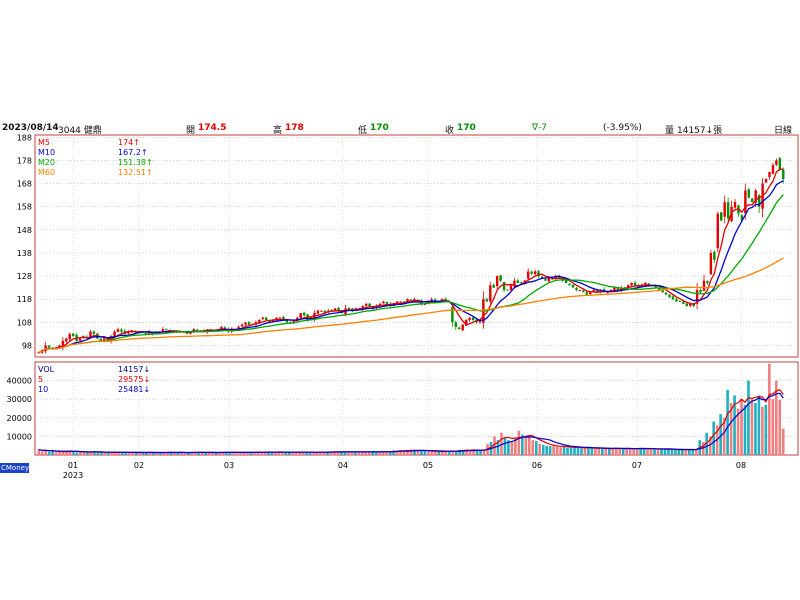 This screenshot has height=600, width=800. What do you see at coordinates (15, 468) in the screenshot?
I see `brand-logo: CMoney` at bounding box center [15, 468].